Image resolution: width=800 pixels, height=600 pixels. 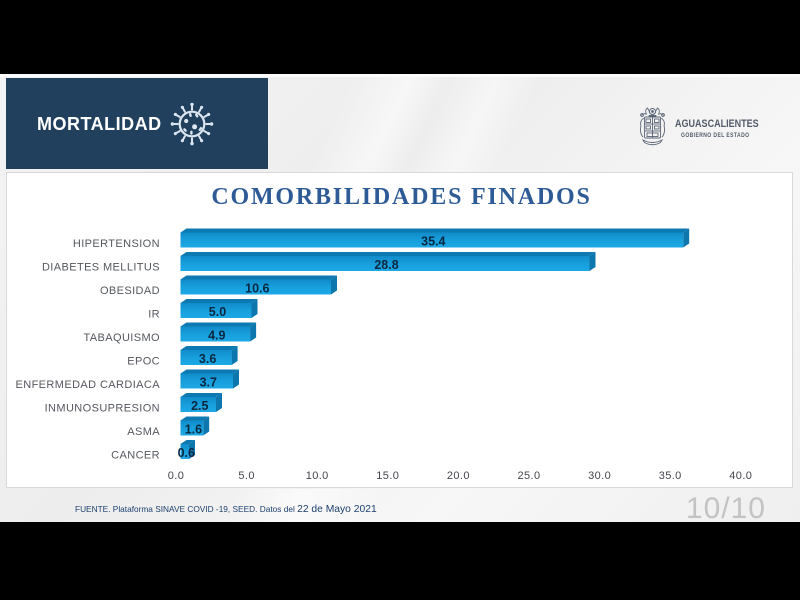 I want to click on svg-text: 3.6, so click(x=207, y=359).